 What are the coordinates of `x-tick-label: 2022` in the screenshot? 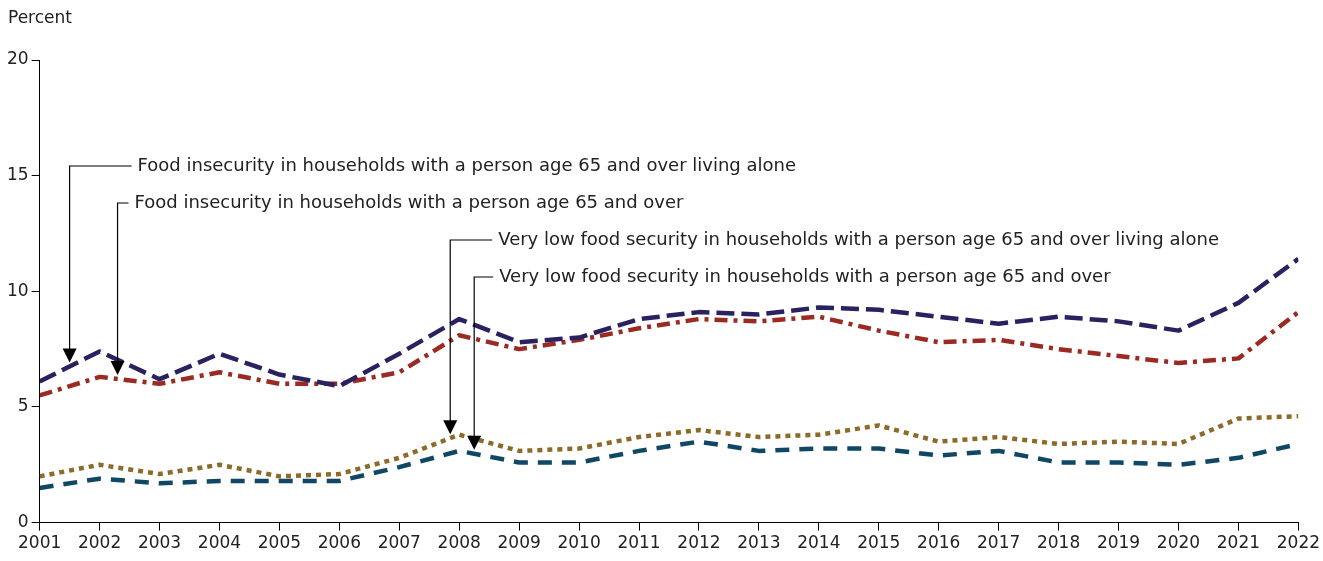 It's located at (1298, 542).